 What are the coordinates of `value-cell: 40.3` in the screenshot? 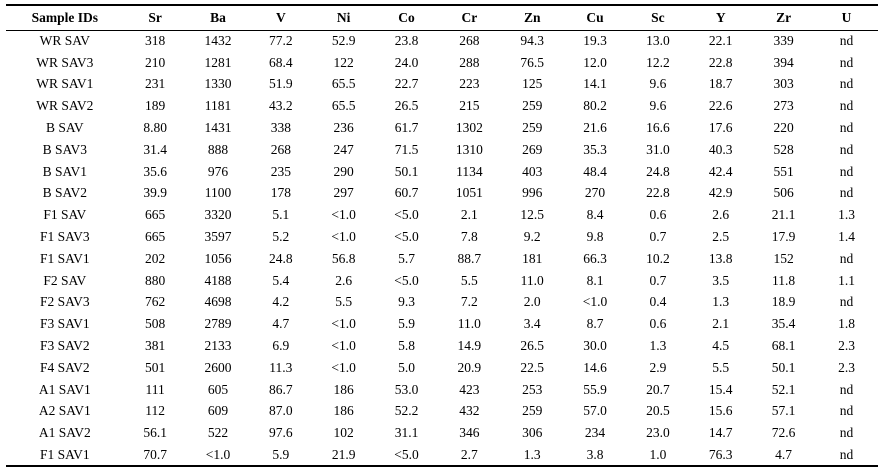 It's located at (720, 149).